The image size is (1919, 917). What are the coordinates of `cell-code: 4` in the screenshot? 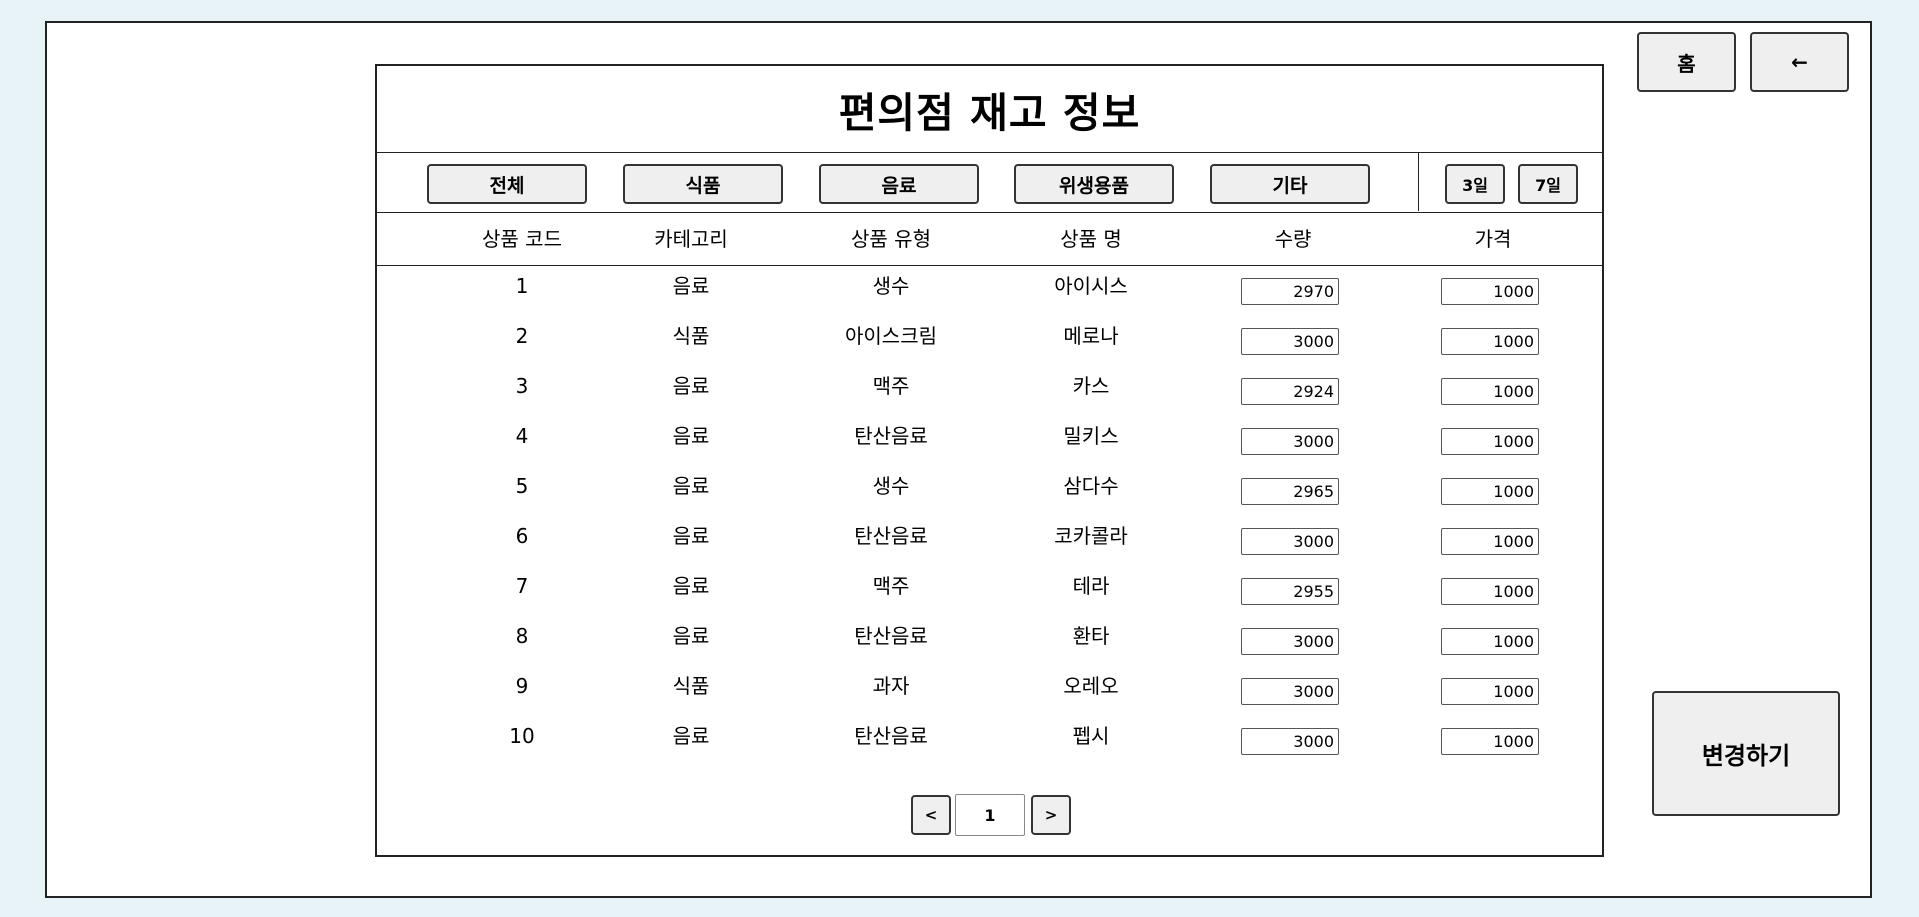 It's located at (522, 436).